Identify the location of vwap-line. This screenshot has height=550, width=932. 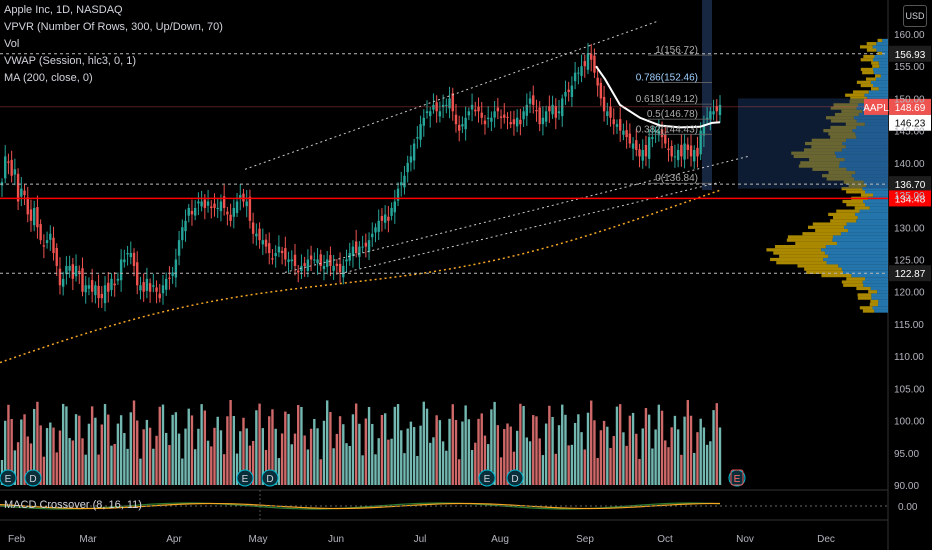
(658, 97).